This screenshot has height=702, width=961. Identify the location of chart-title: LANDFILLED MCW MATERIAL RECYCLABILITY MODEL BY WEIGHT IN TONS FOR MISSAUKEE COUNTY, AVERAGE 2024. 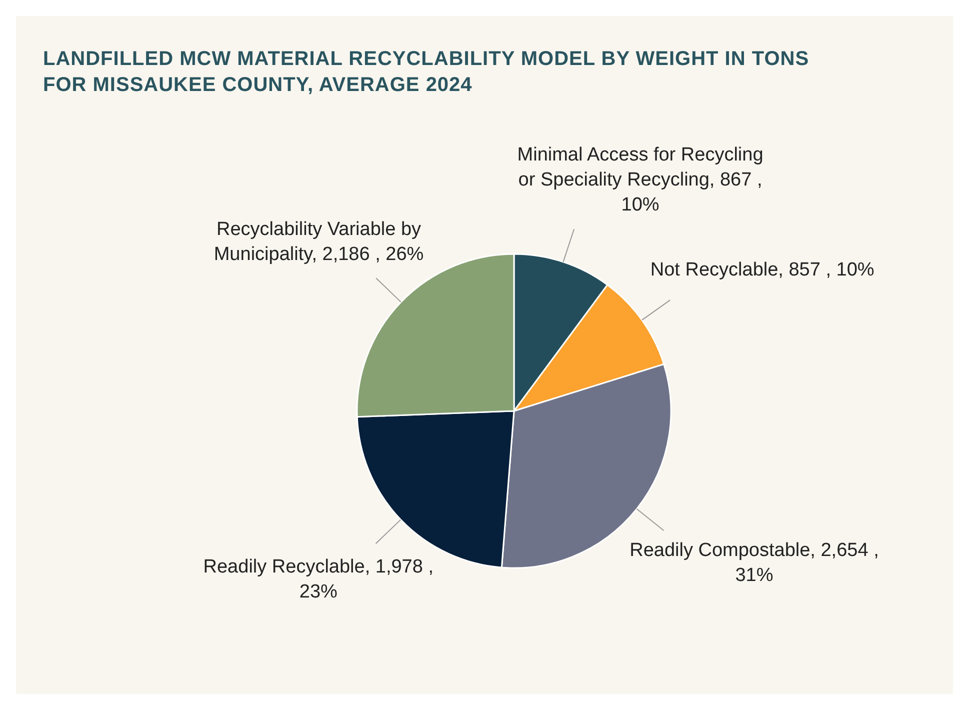
(426, 72).